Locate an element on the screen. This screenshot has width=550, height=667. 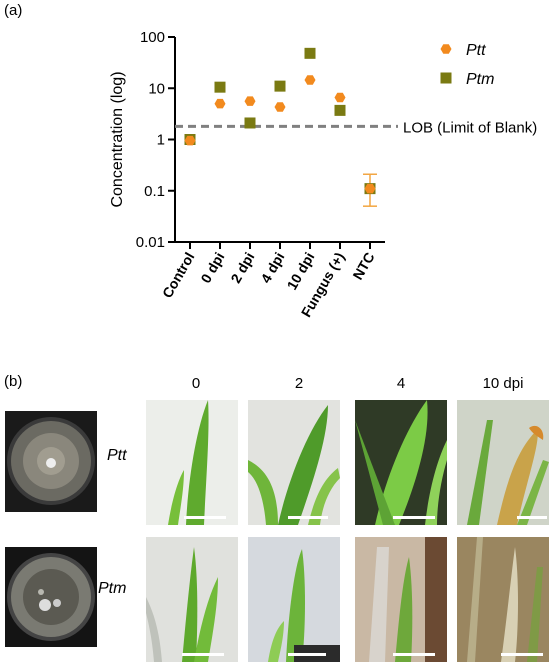
ptt-4dpi-photo is located at coordinates (401, 462).